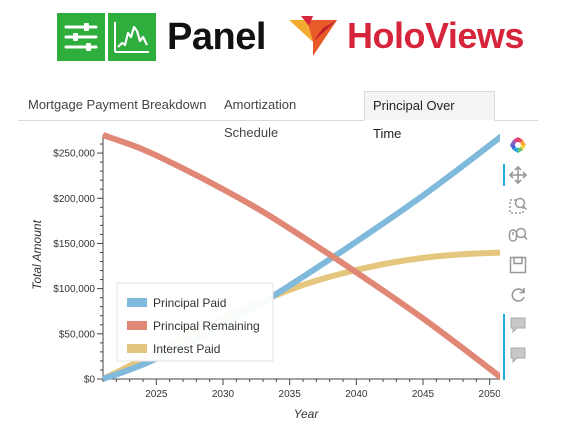 The width and height of the screenshot is (576, 432). Describe the element at coordinates (429, 116) in the screenshot. I see `tab-principal-over-time: Principal Over Time` at that location.